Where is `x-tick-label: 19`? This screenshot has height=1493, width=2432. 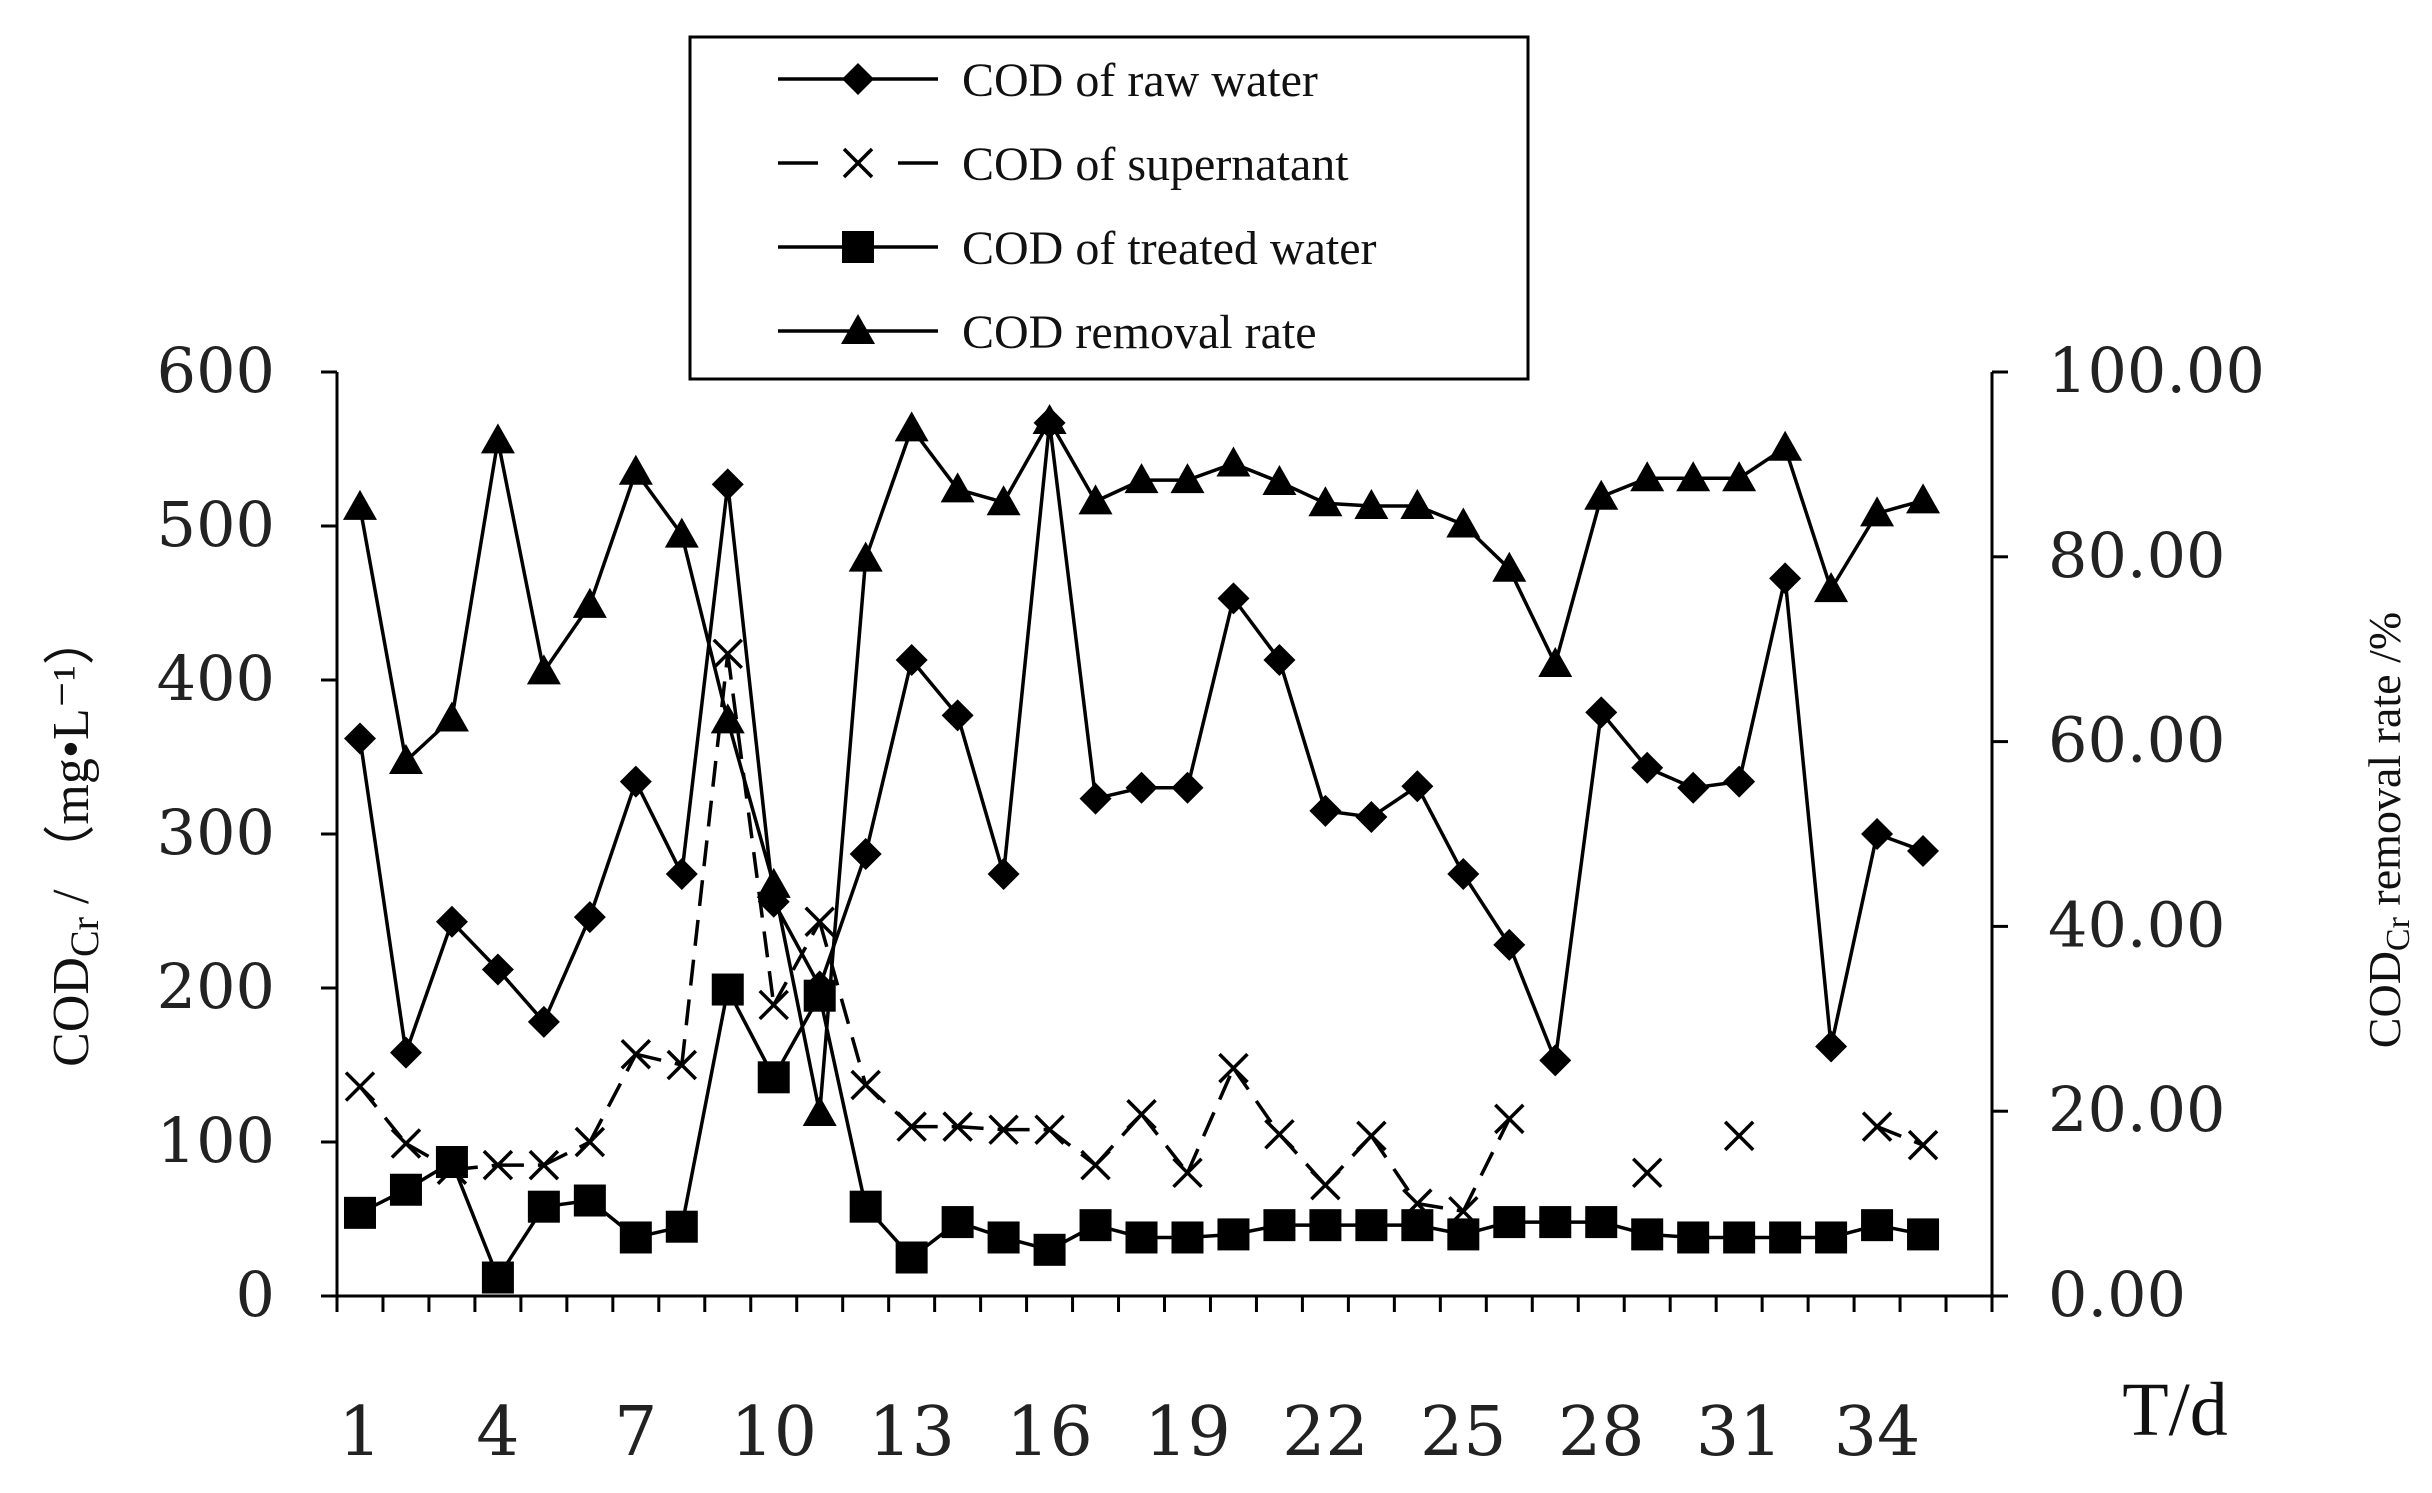
x-tick-label: 19 is located at coordinates (1187, 1432).